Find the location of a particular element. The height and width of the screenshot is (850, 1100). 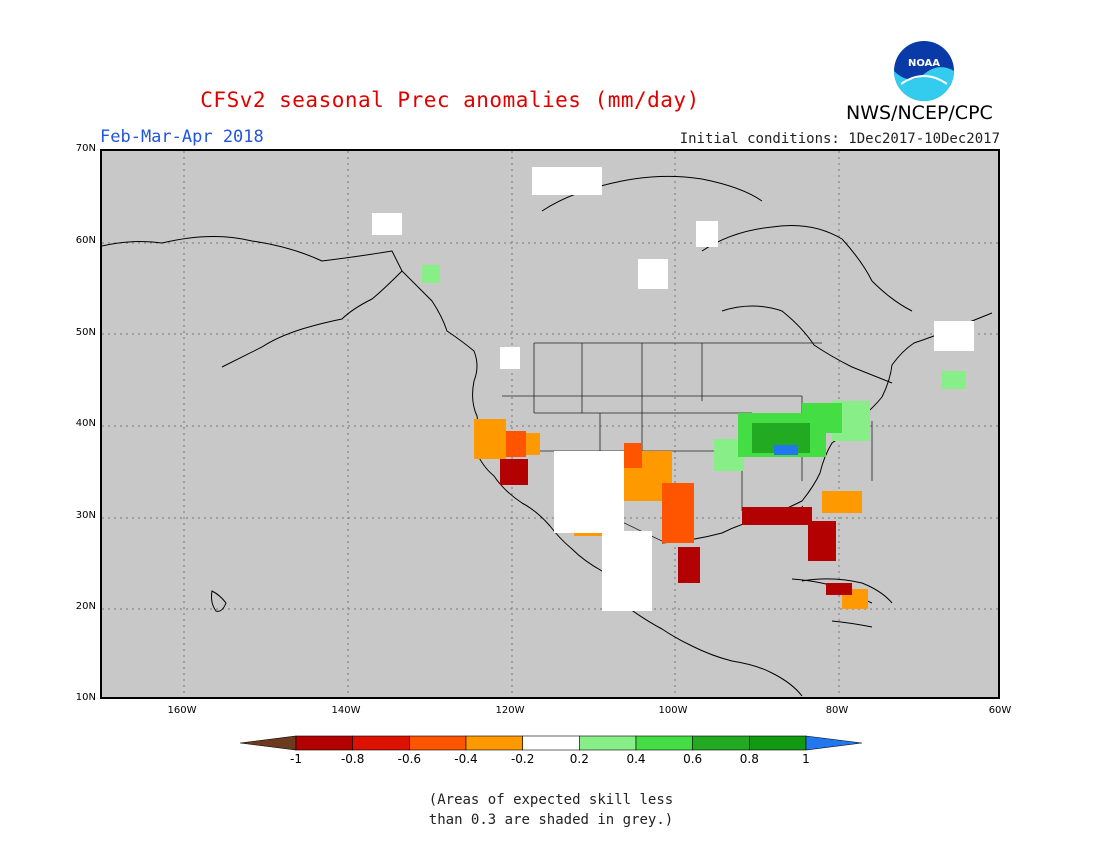

colorbar-tick-label: -0.4 is located at coordinates (466, 759).